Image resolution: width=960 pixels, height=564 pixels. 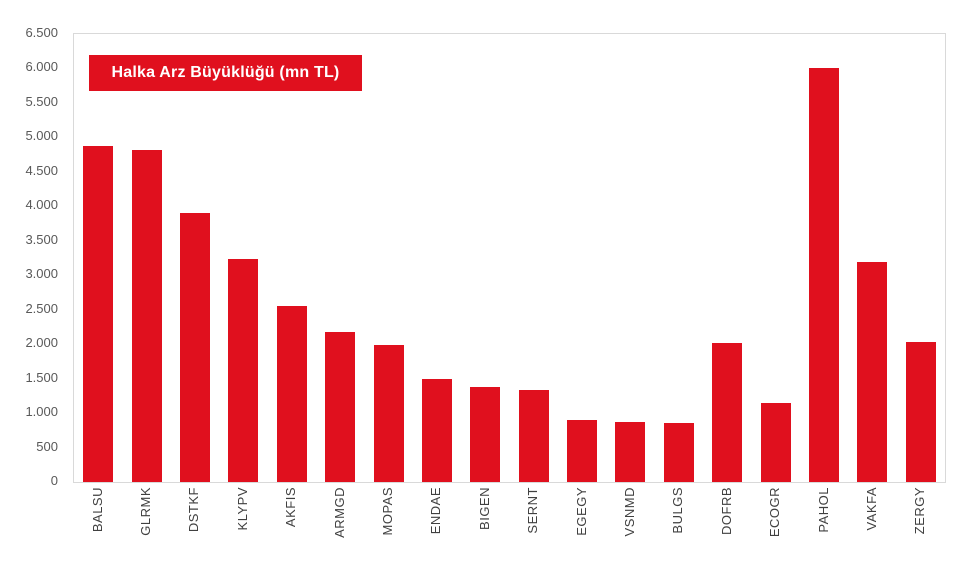 What do you see at coordinates (485, 434) in the screenshot?
I see `bar-bigen` at bounding box center [485, 434].